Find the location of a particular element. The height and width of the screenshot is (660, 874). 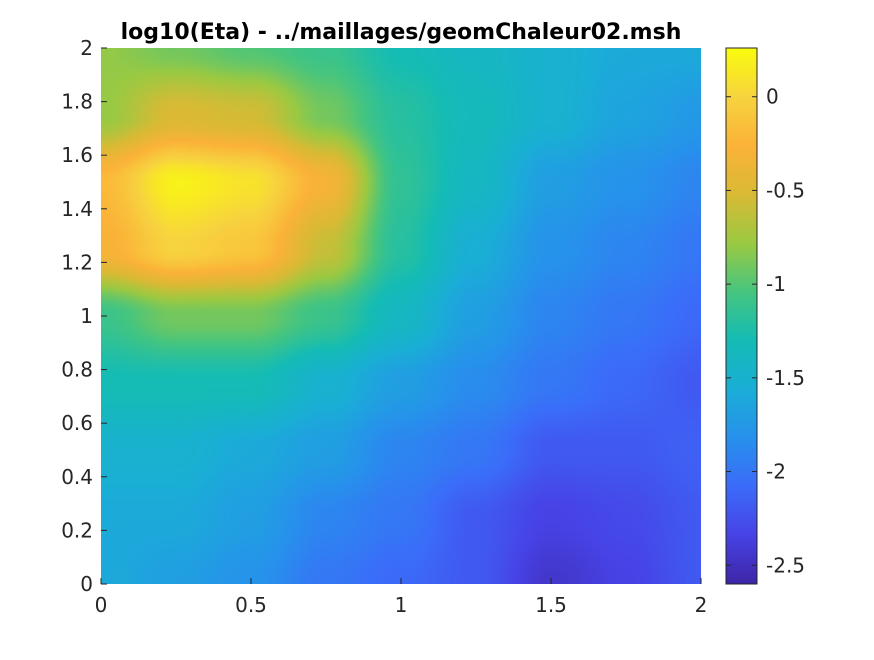

x-tick-label: 2 is located at coordinates (701, 605).